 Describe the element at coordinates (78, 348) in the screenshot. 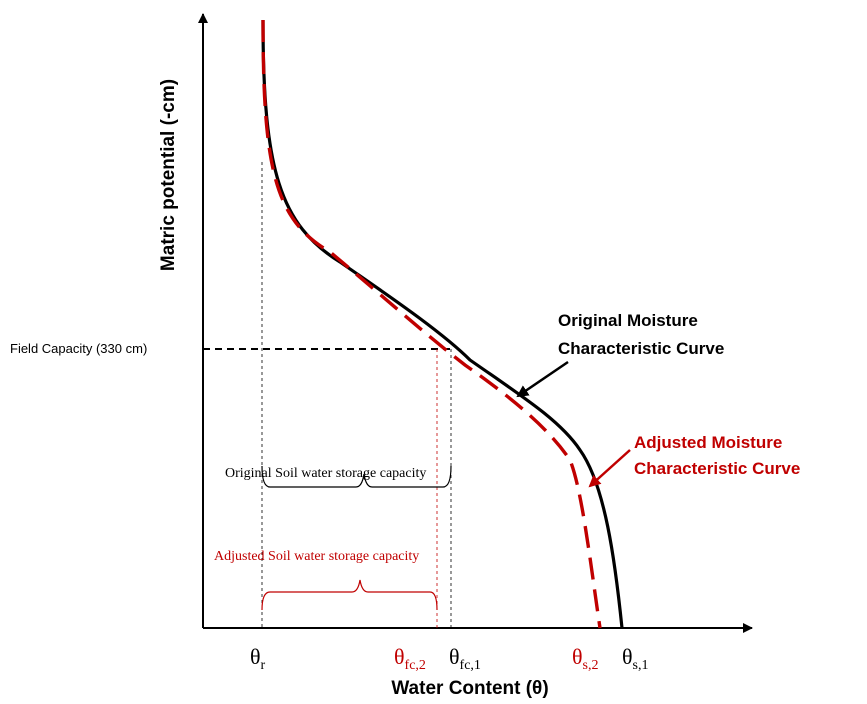

I see `field-capacity-label: Field Capacity (330 cm)` at that location.